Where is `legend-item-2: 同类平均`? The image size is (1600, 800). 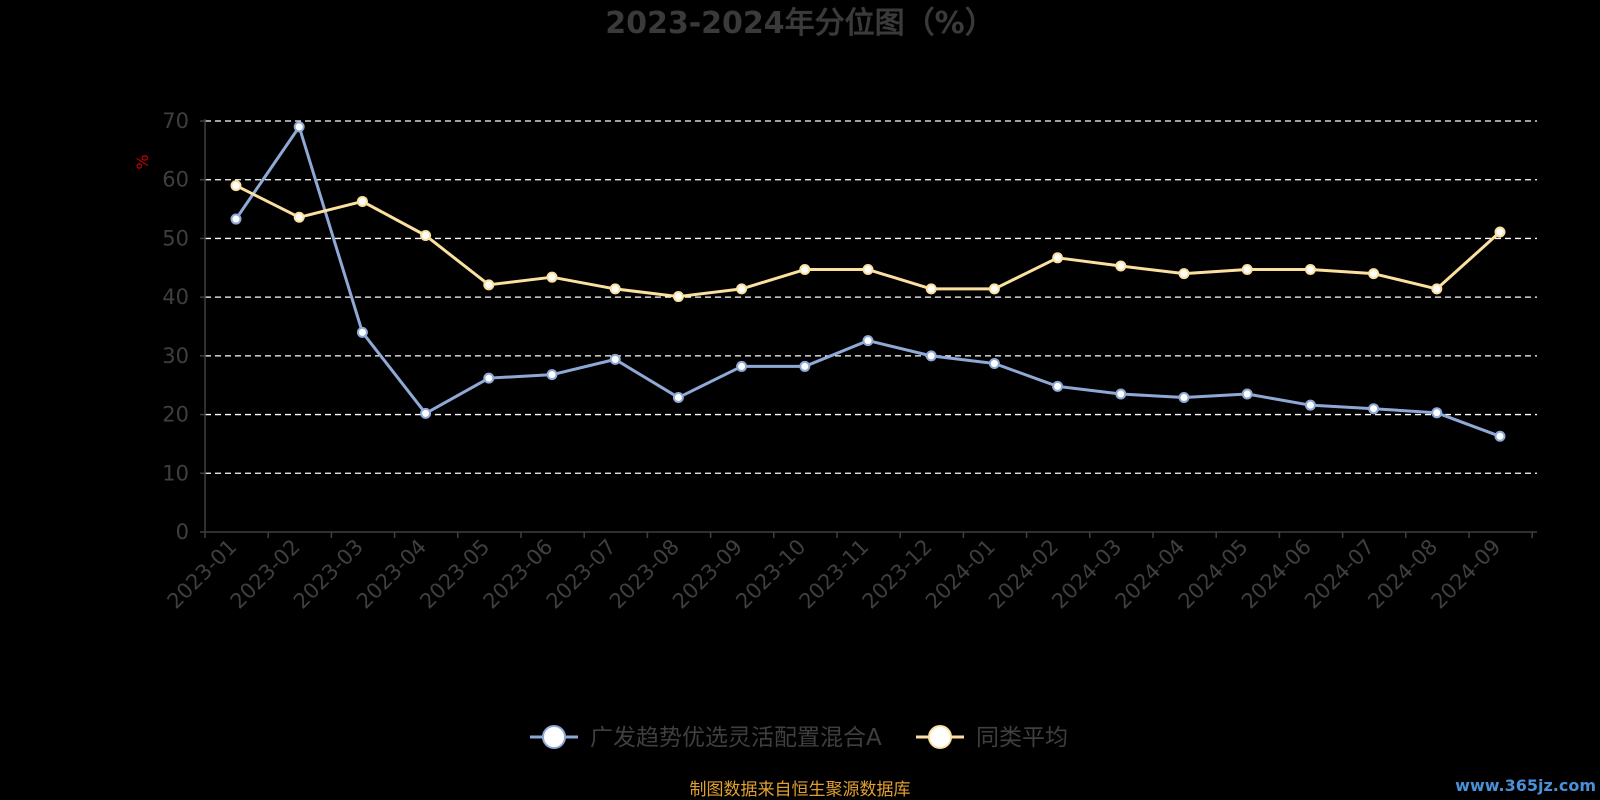
legend-item-2: 同类平均 is located at coordinates (992, 738).